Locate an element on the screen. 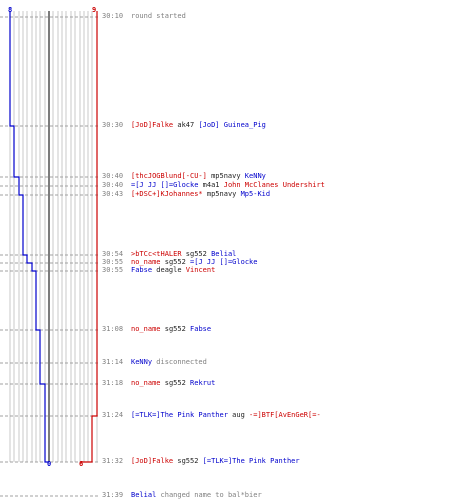 Image resolution: width=450 pixels, height=500 pixels. event-detail: aug is located at coordinates (238, 415).